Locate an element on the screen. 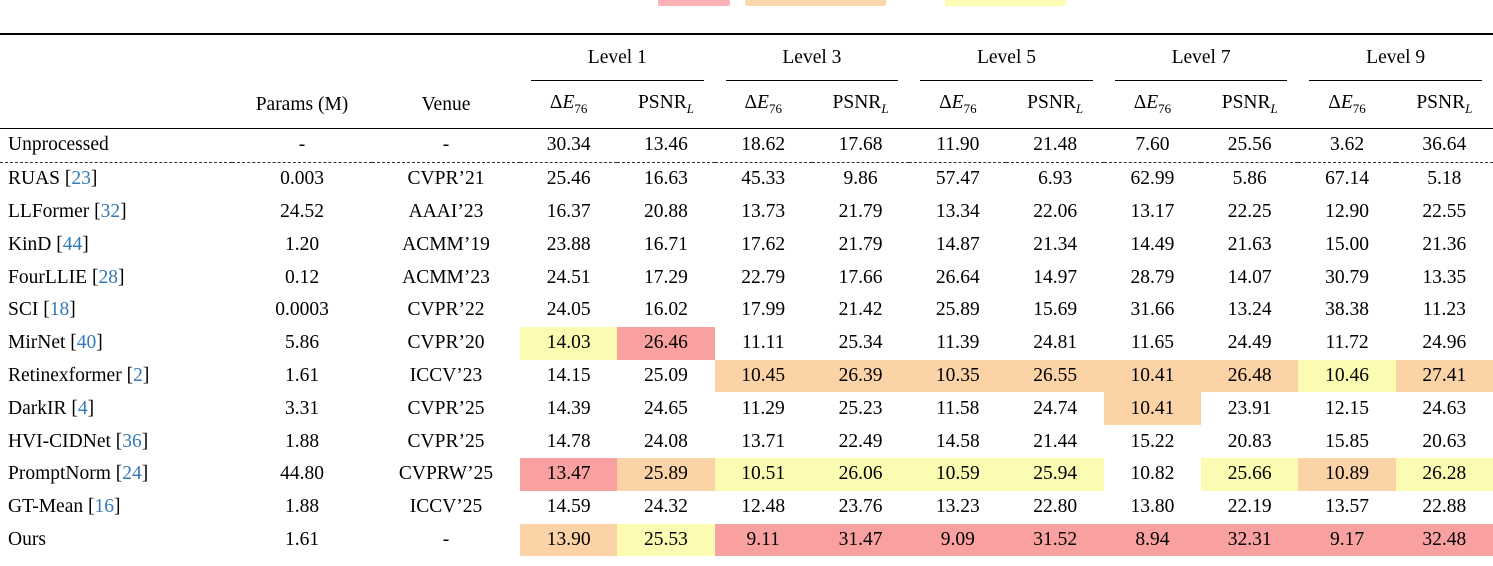 The width and height of the screenshot is (1493, 566). level-header-5: Level 5 is located at coordinates (1006, 57).